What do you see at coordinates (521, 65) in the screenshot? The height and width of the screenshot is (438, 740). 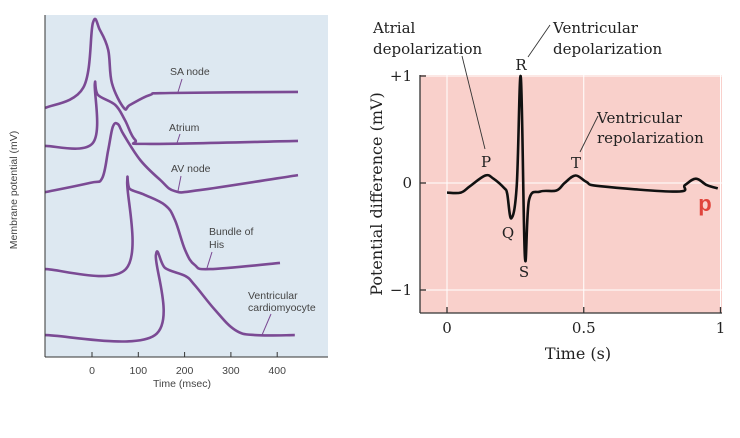 I see `wave-label-r: R` at bounding box center [521, 65].